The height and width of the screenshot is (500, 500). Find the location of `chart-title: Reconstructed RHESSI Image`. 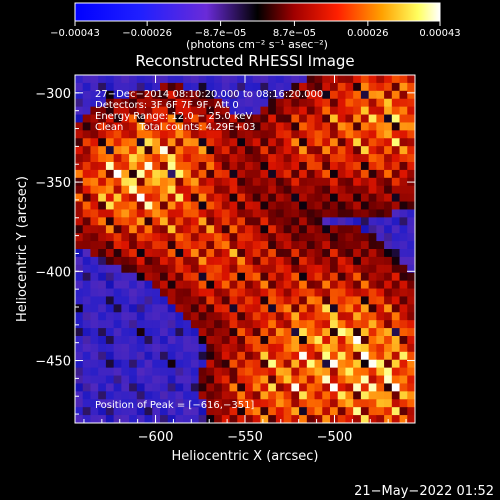

chart-title: Reconstructed RHESSI Image is located at coordinates (244, 61).